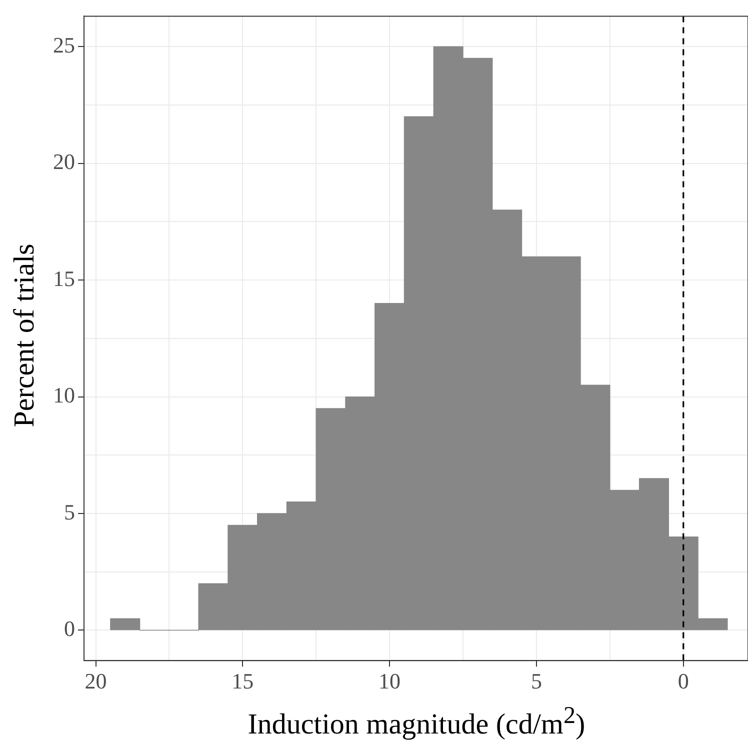 The image size is (748, 749). What do you see at coordinates (416, 722) in the screenshot?
I see `x-axis-title: Induction magnitude (cd/m$^{2}$)` at bounding box center [416, 722].